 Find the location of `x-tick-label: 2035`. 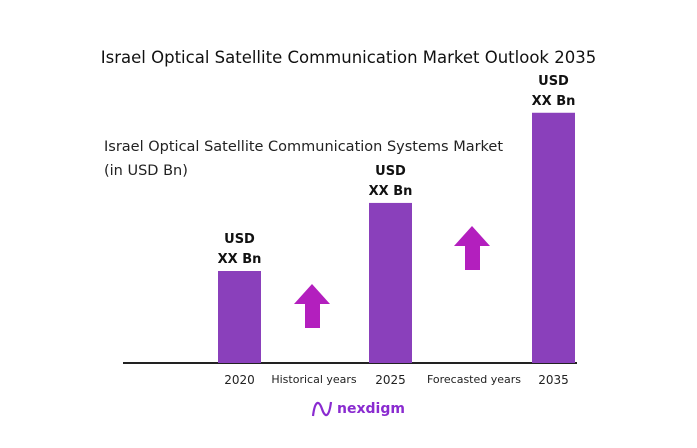

x-tick-label: 2035 is located at coordinates (553, 380).